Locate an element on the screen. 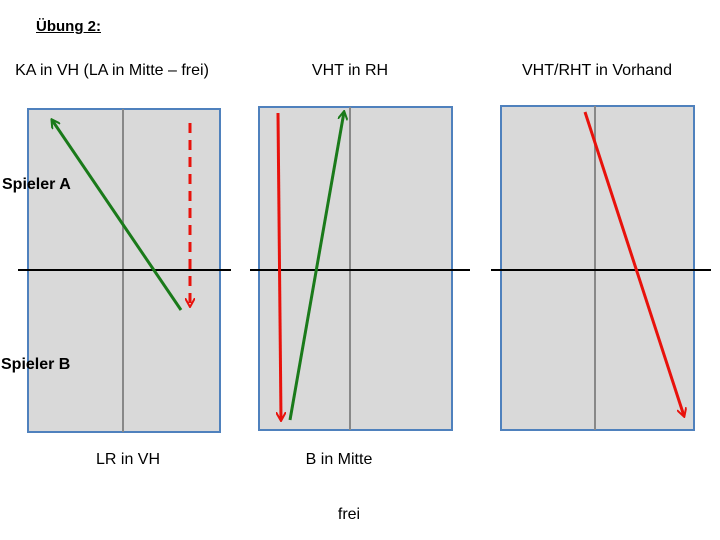 This screenshot has height=540, width=720. player-label: Spieler B is located at coordinates (36, 364).